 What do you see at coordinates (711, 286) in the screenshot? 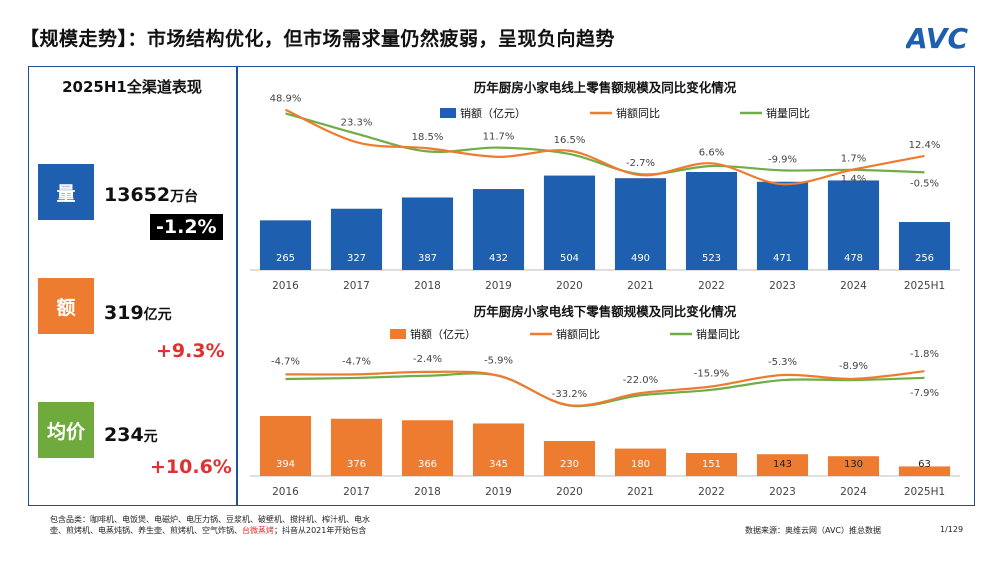
I see `x-tick-label: 2022` at bounding box center [711, 286].